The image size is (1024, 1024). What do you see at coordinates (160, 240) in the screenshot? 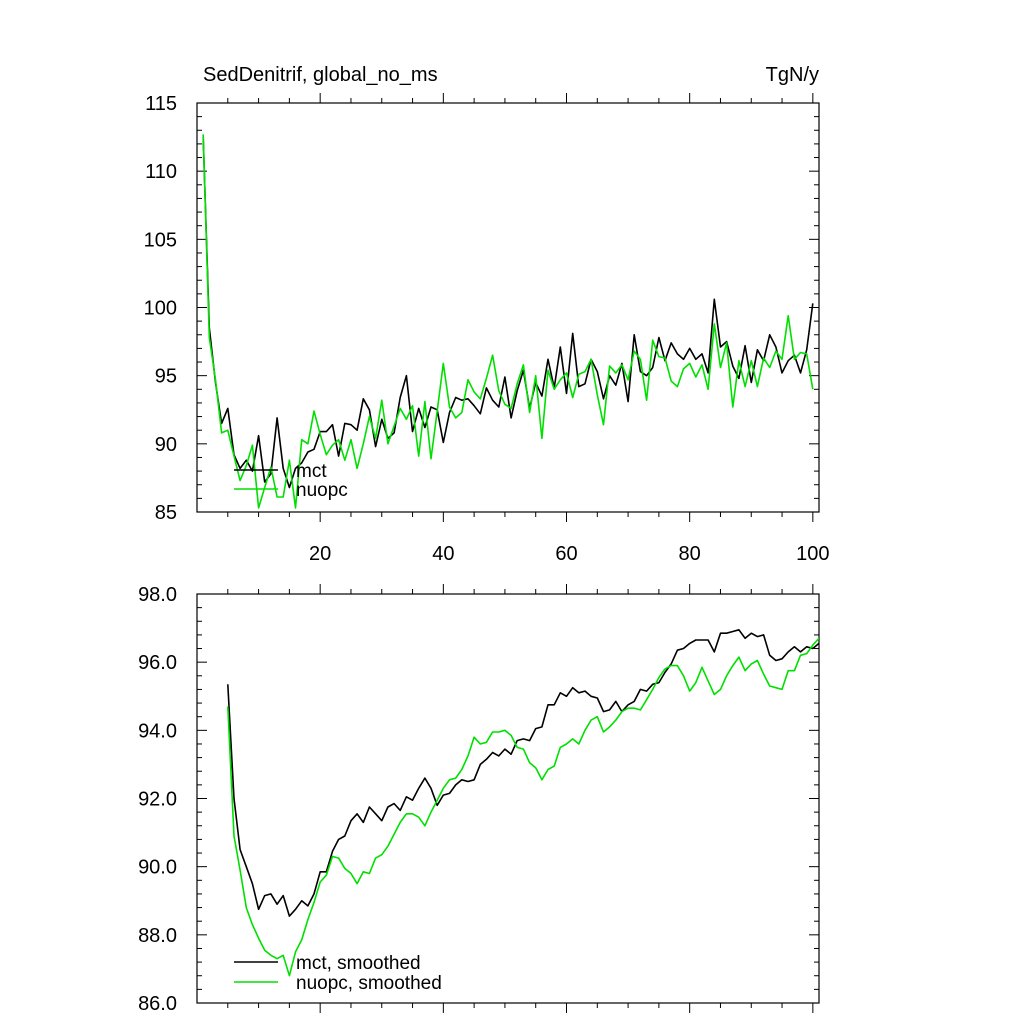
I see `top-ytick-label: 105` at bounding box center [160, 240].